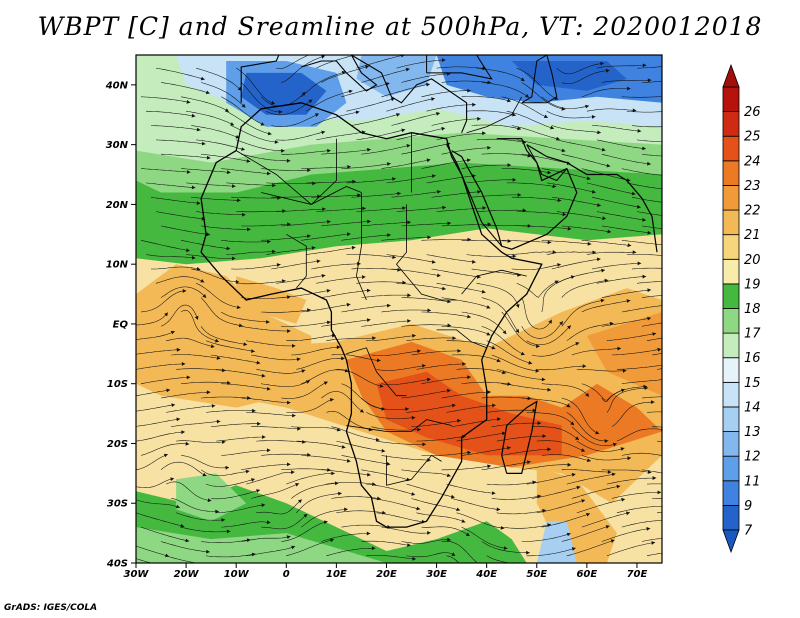  What do you see at coordinates (752, 432) in the screenshot?
I see `colorbar-label: 13` at bounding box center [752, 432].